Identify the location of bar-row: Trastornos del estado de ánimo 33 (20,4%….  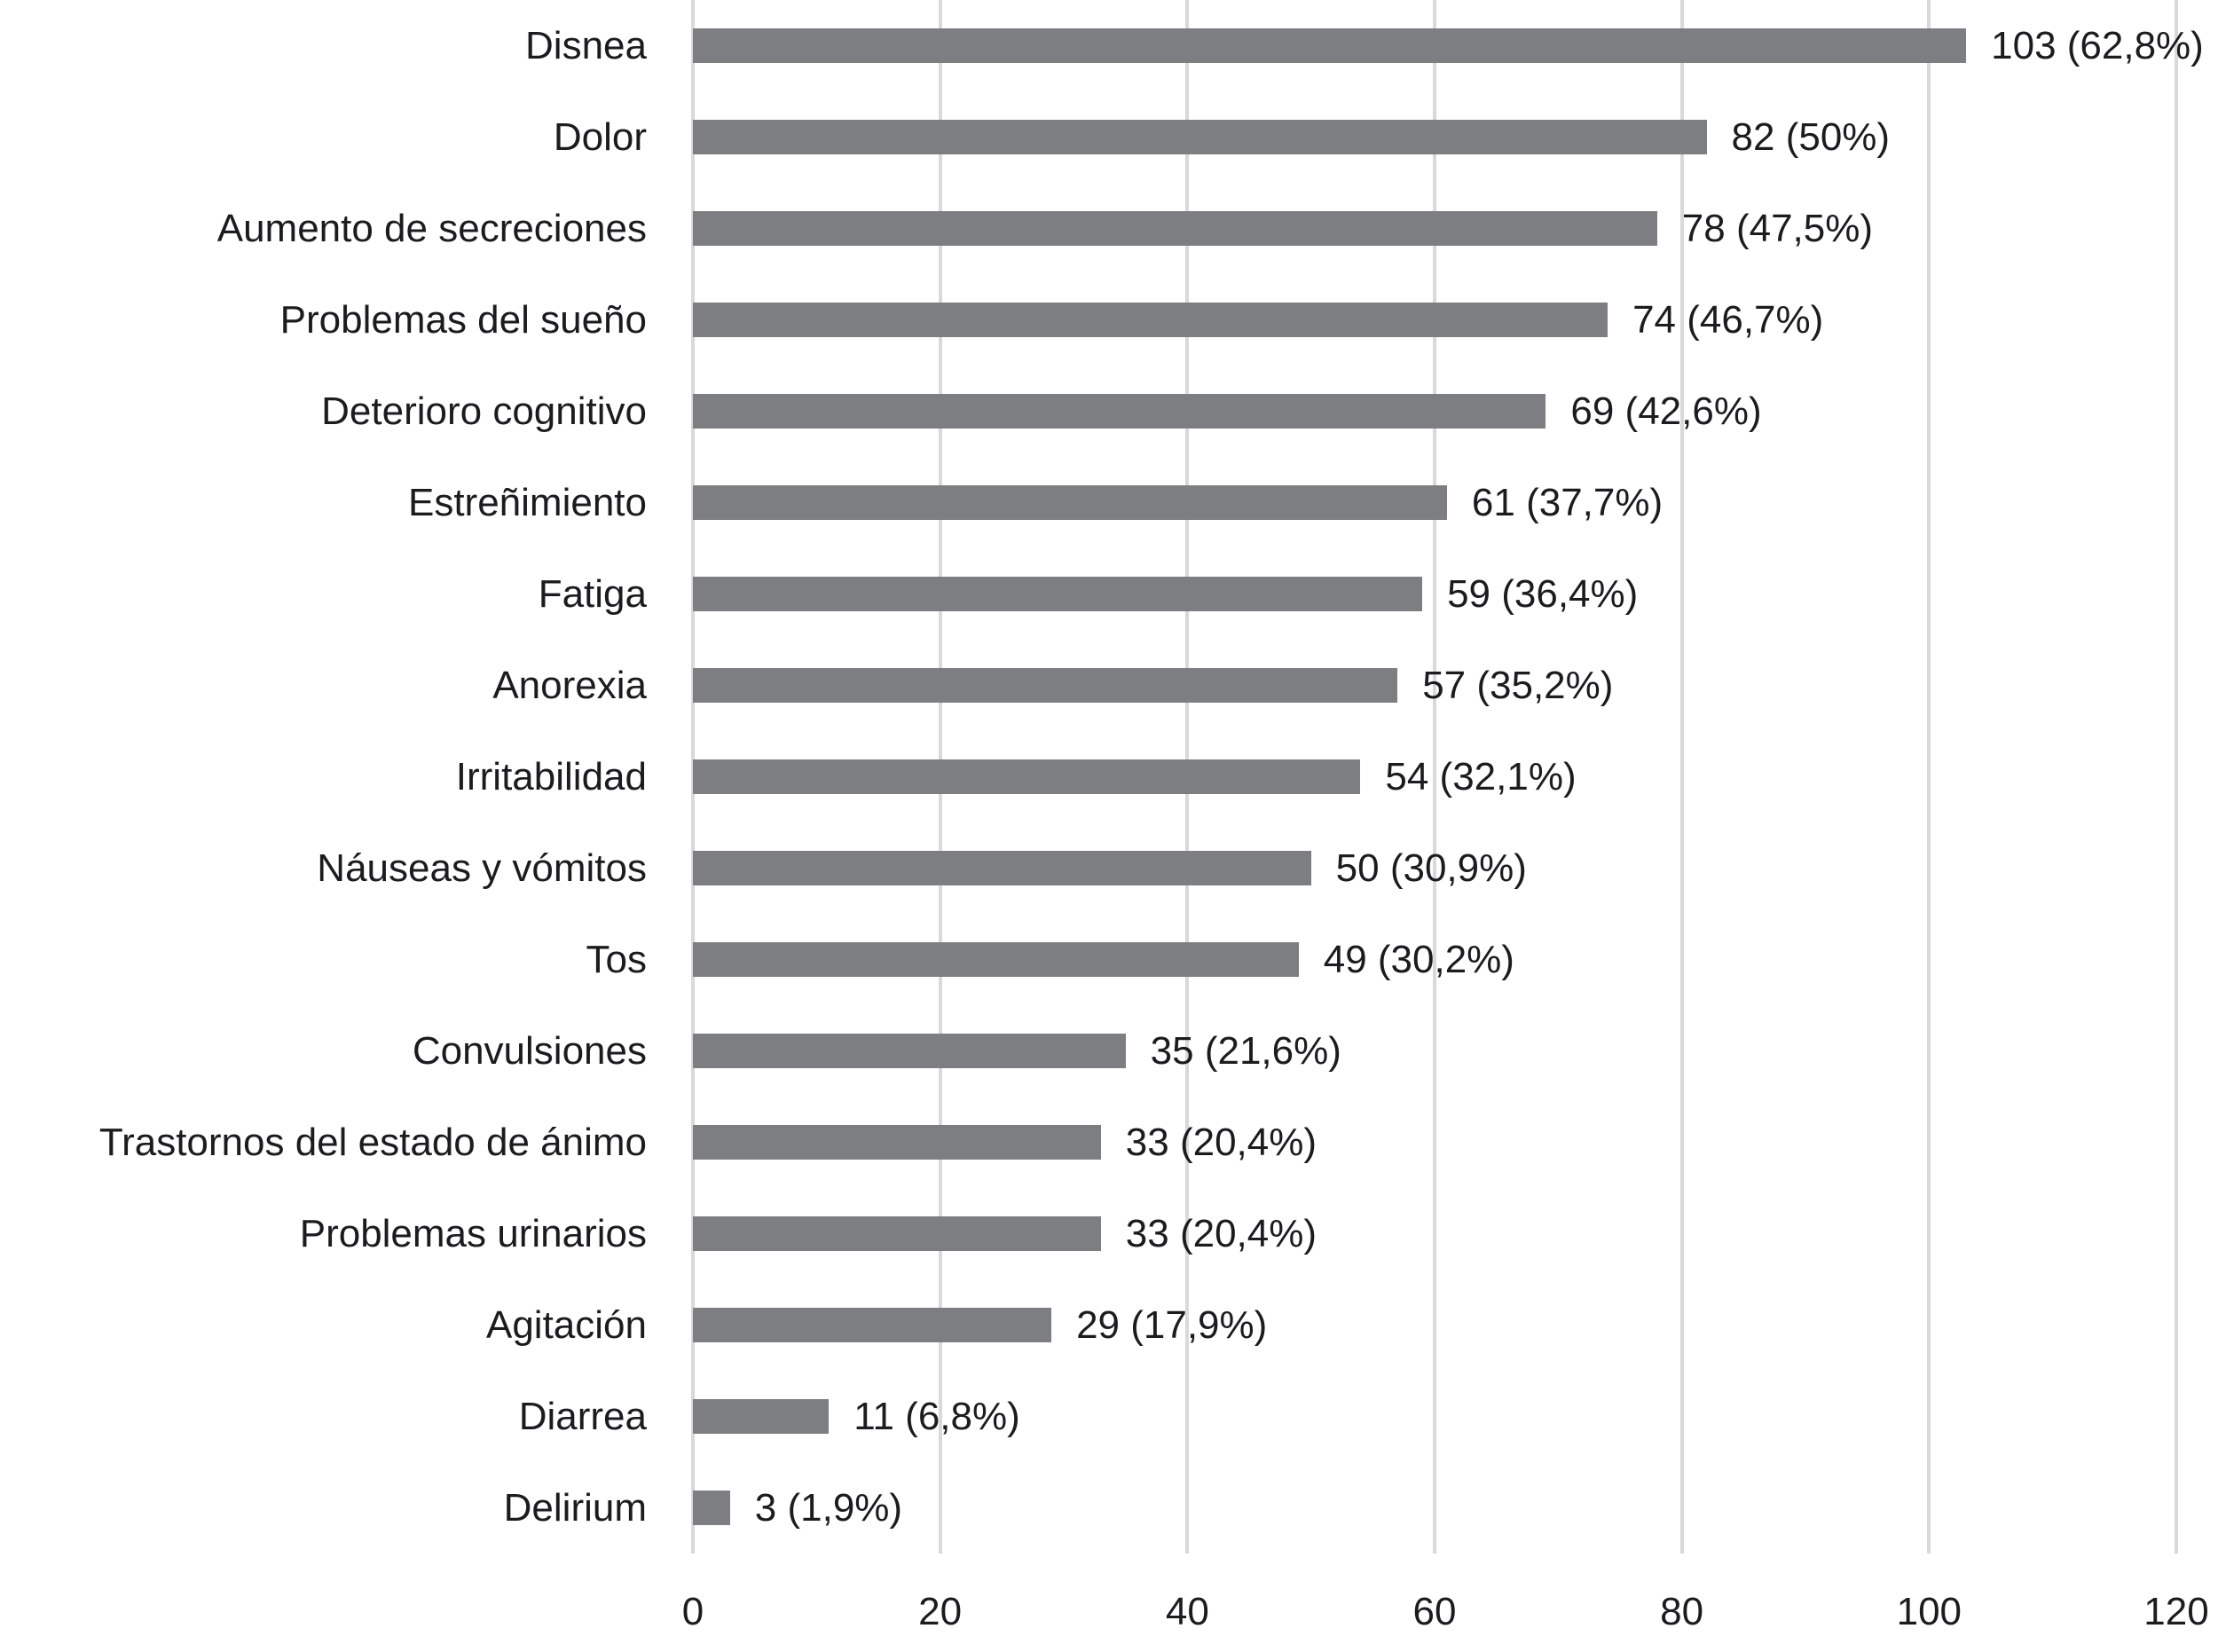
(1109, 1142).